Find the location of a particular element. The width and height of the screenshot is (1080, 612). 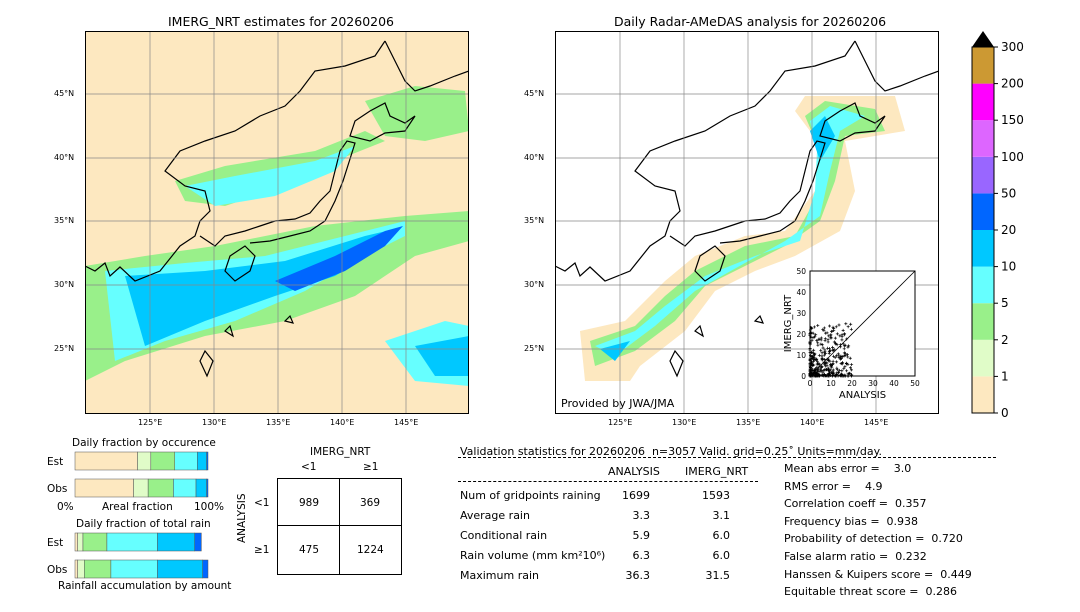

colorbar-label: 5 is located at coordinates (1005, 303).